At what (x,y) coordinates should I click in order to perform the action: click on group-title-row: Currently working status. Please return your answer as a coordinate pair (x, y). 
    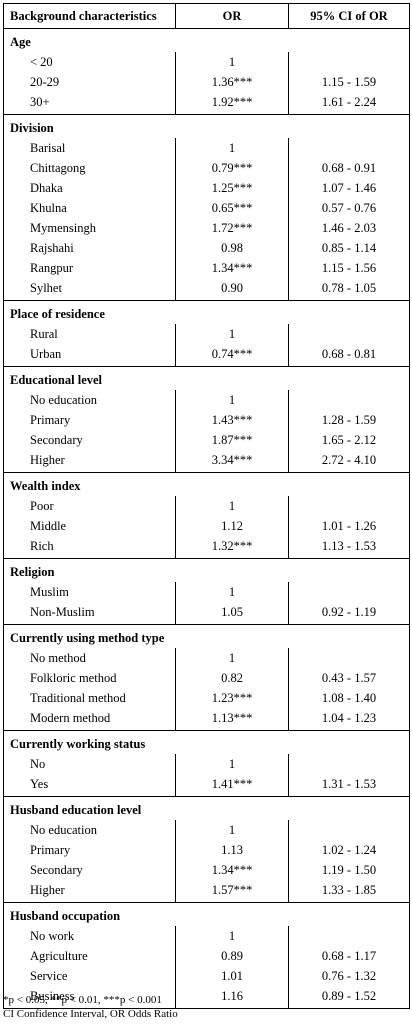
    Looking at the image, I should click on (206, 742).